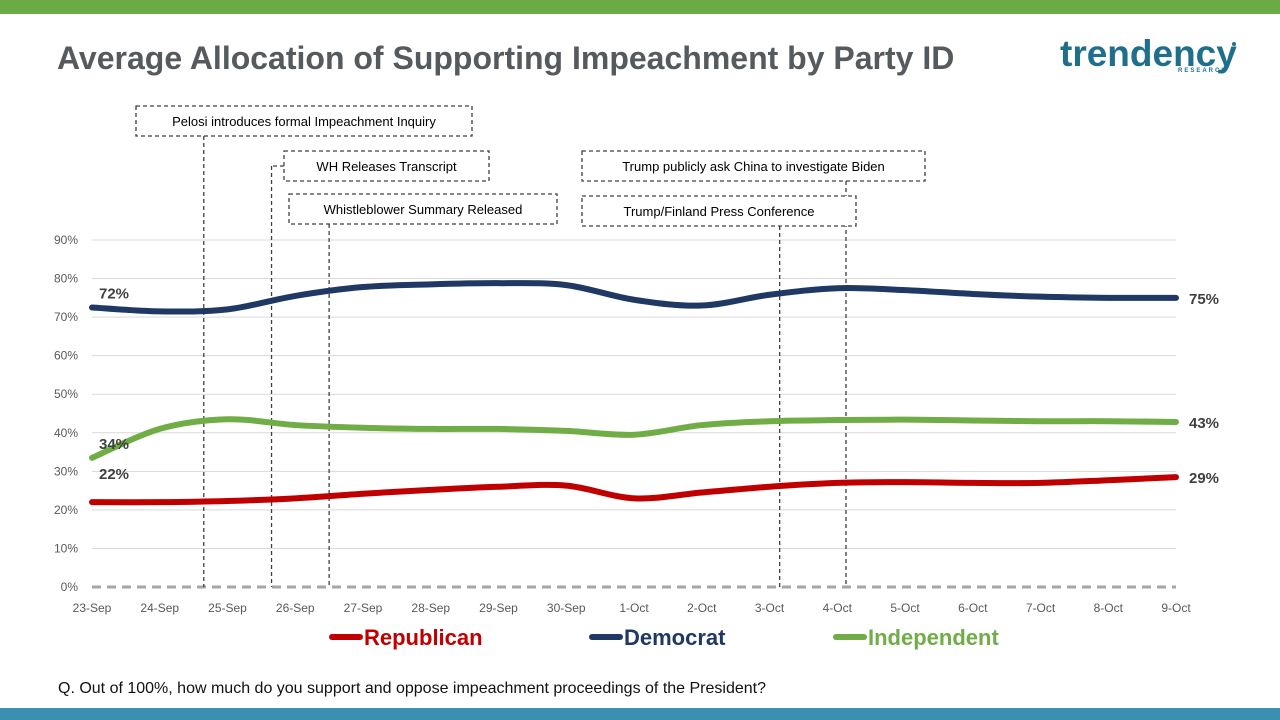  Describe the element at coordinates (933, 637) in the screenshot. I see `legend-label-independent: Independent` at that location.